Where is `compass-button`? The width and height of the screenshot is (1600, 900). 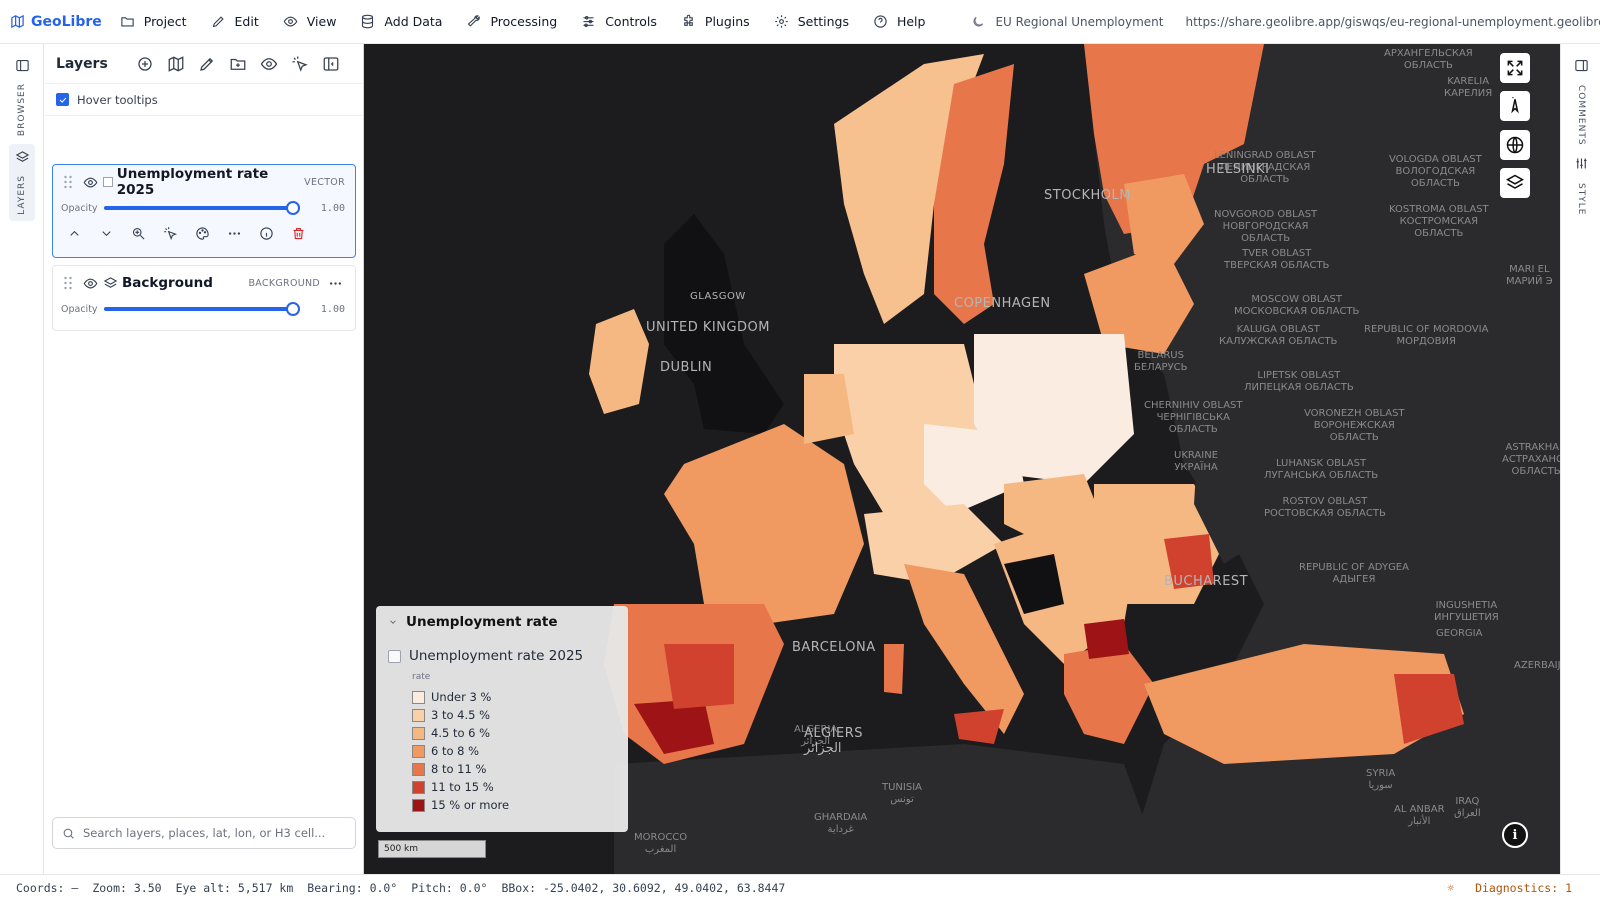 compass-button is located at coordinates (1515, 106).